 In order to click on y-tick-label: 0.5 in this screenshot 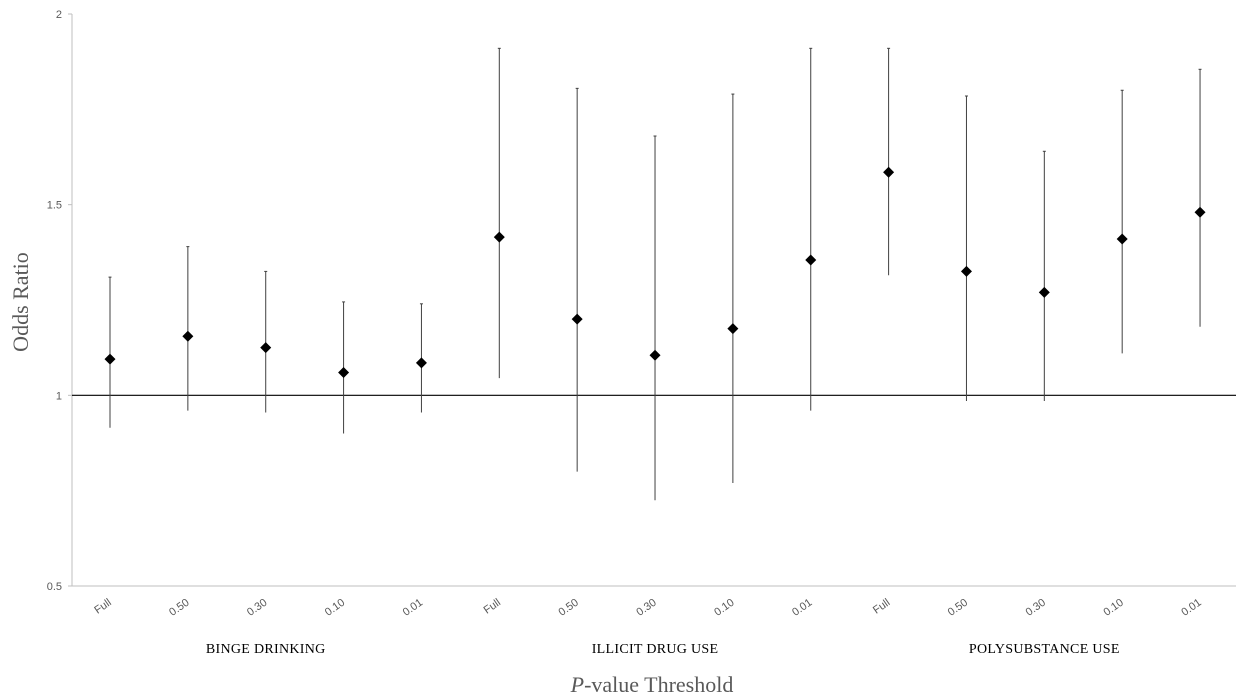, I will do `click(54, 587)`.